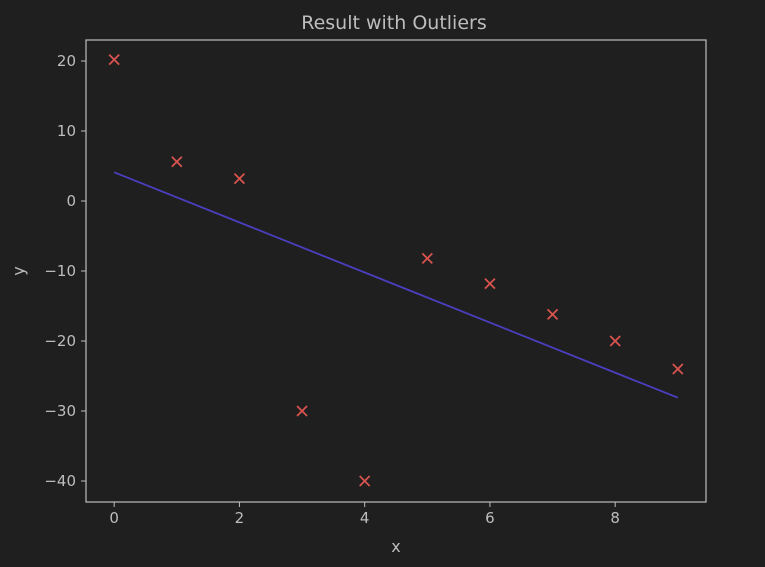 This screenshot has height=567, width=765. What do you see at coordinates (395, 546) in the screenshot?
I see `x-axis-label: x` at bounding box center [395, 546].